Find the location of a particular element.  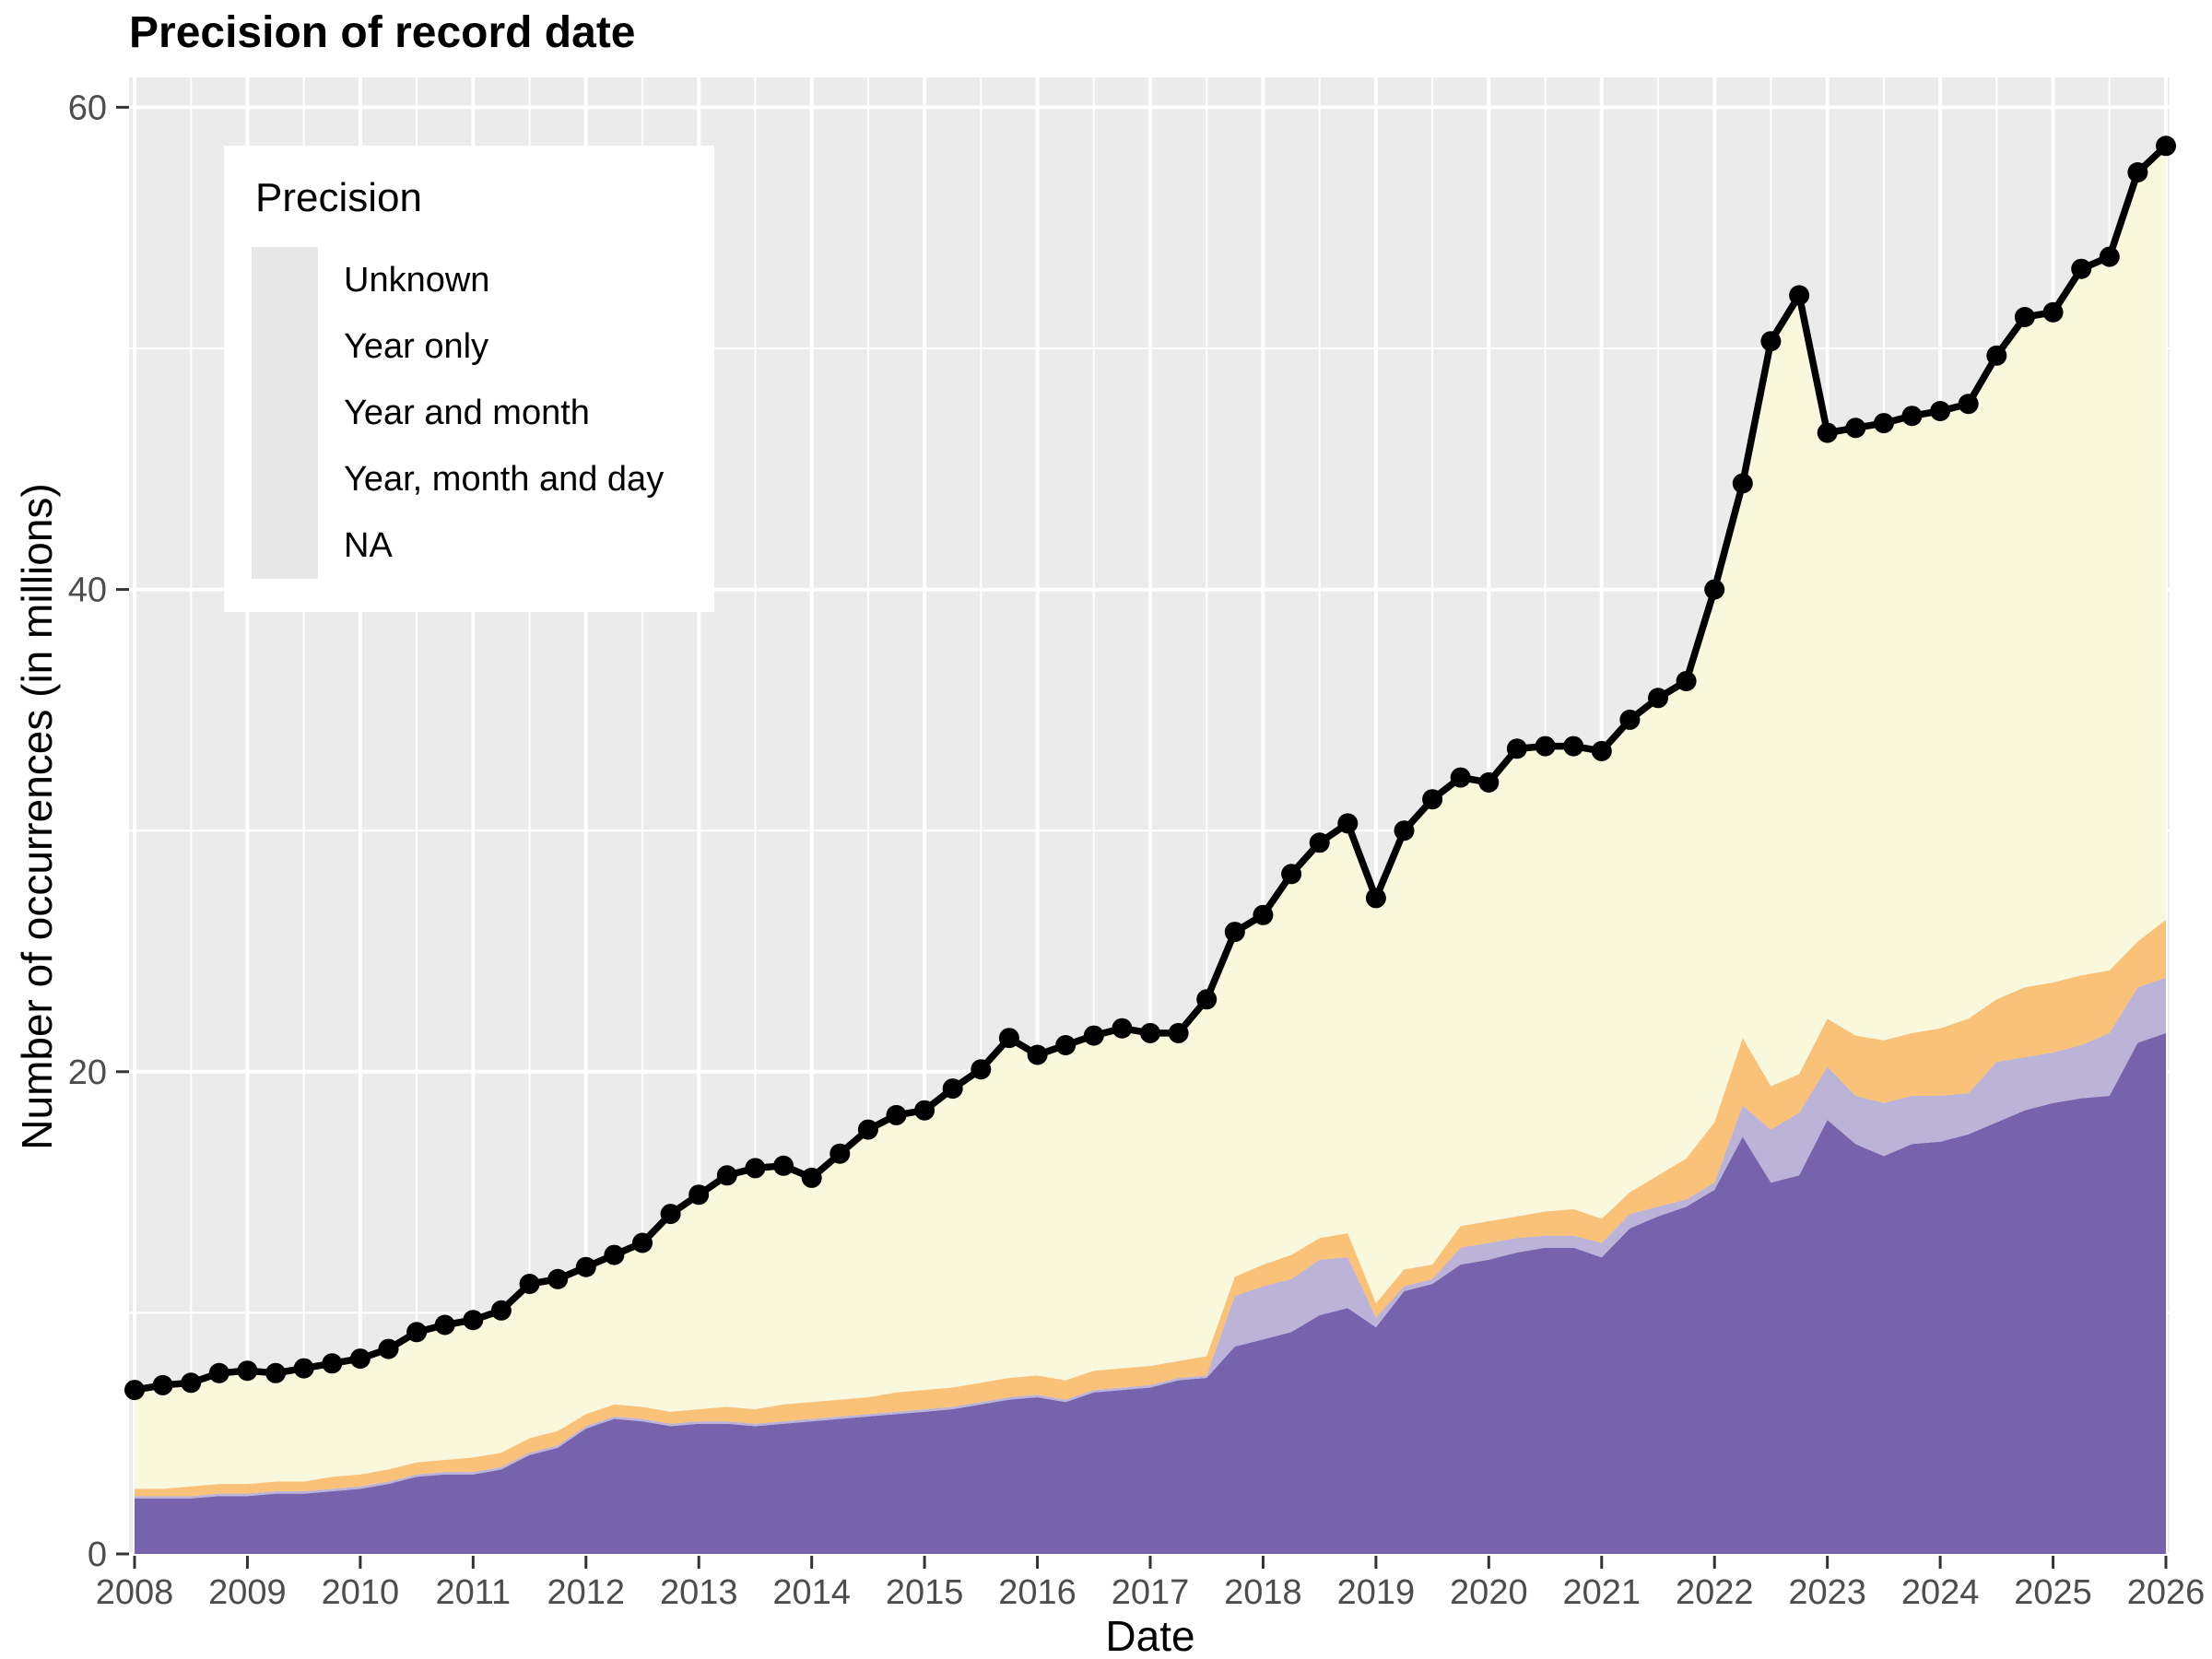

legend-label-year-and-month: Year and month is located at coordinates (467, 412).